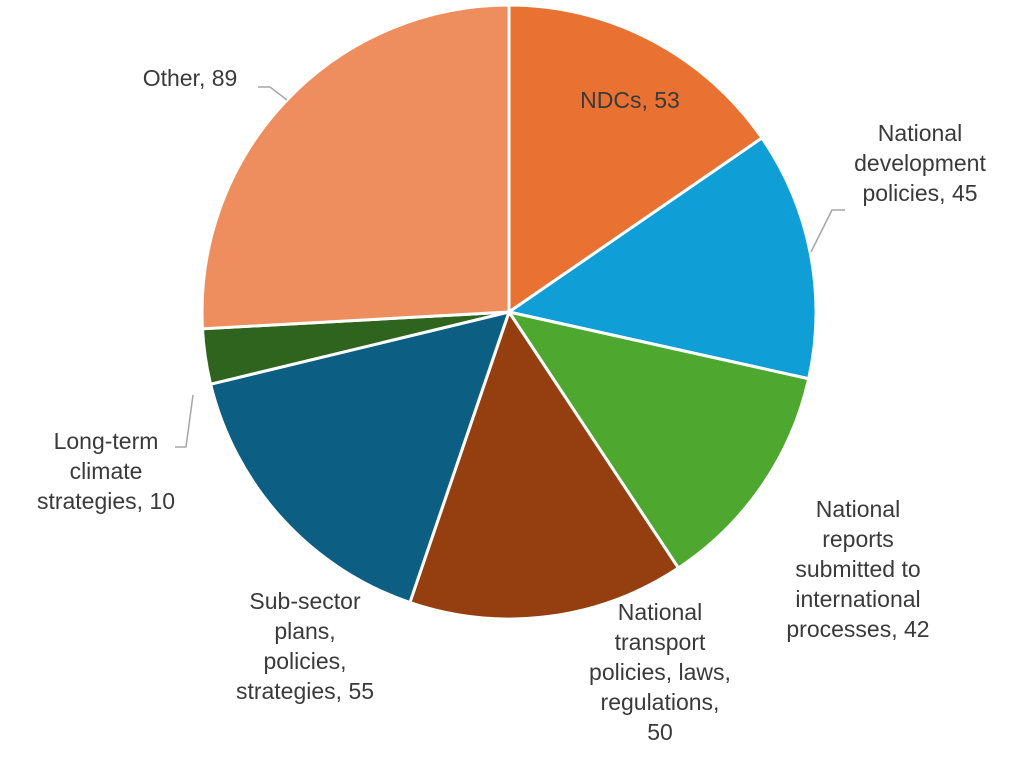  I want to click on data-label-line: policies, laws,, so click(660, 672).